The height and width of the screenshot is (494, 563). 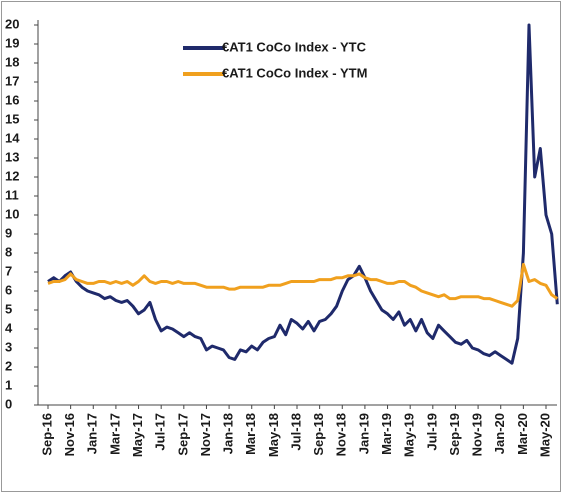 I want to click on y-tick-label: 7, so click(x=8, y=270).